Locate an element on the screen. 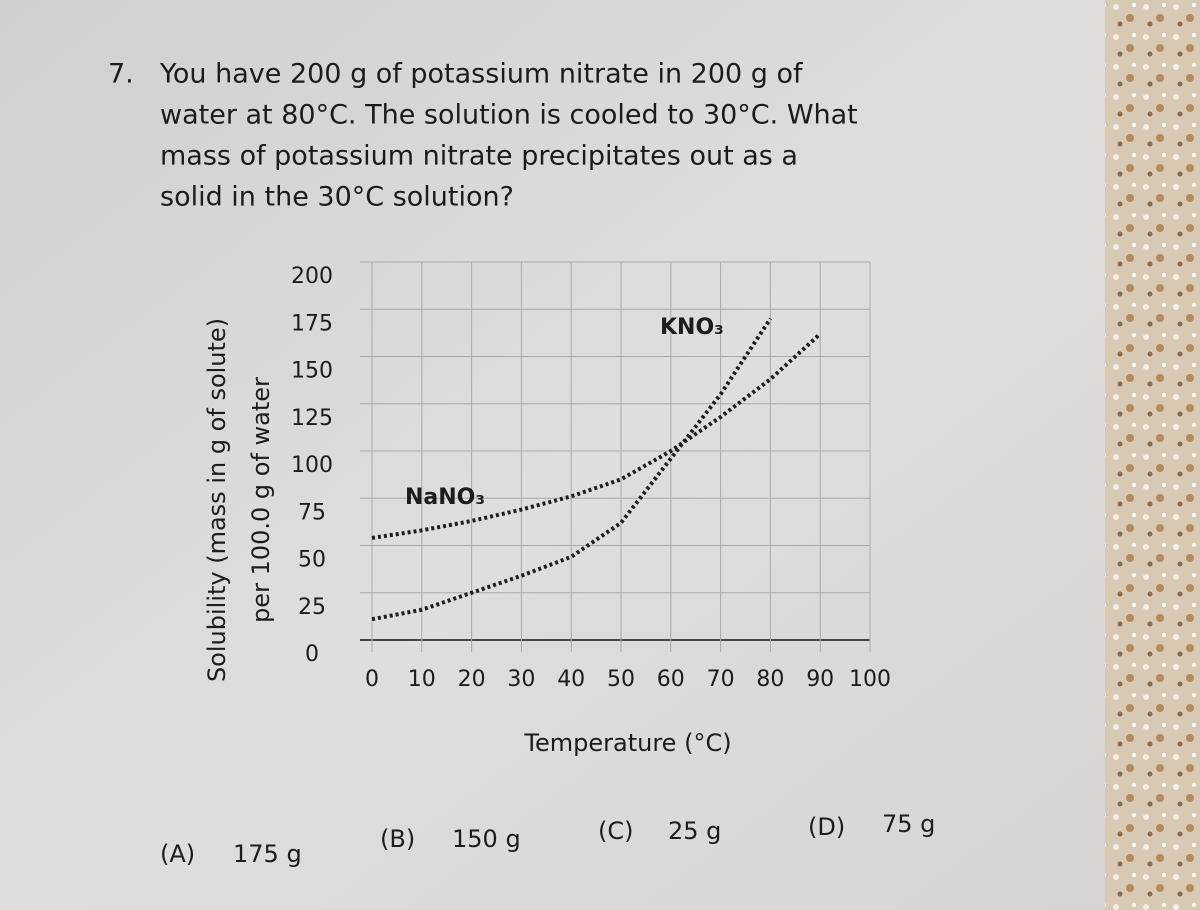 This screenshot has height=910, width=1200. option-text: 75 g is located at coordinates (908, 824).